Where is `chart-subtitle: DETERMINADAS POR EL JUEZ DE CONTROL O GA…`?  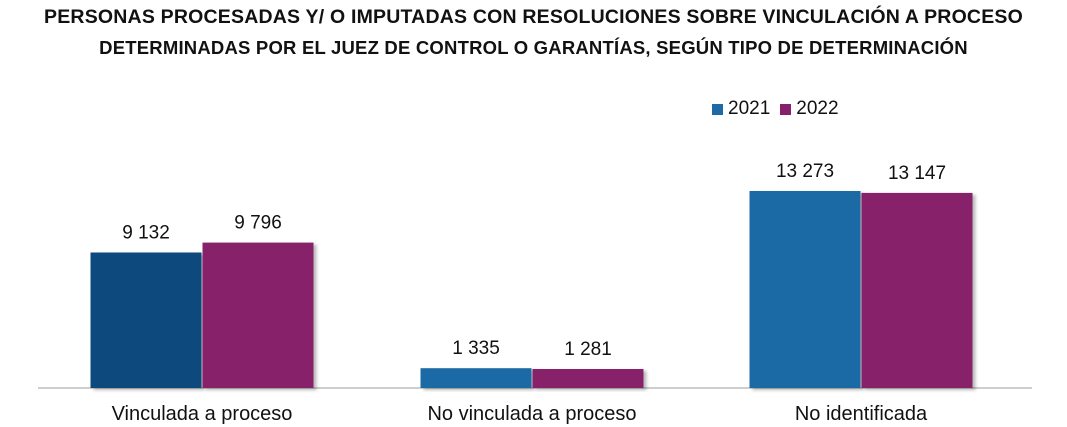
chart-subtitle: DETERMINADAS POR EL JUEZ DE CONTROL O GA… is located at coordinates (533, 47).